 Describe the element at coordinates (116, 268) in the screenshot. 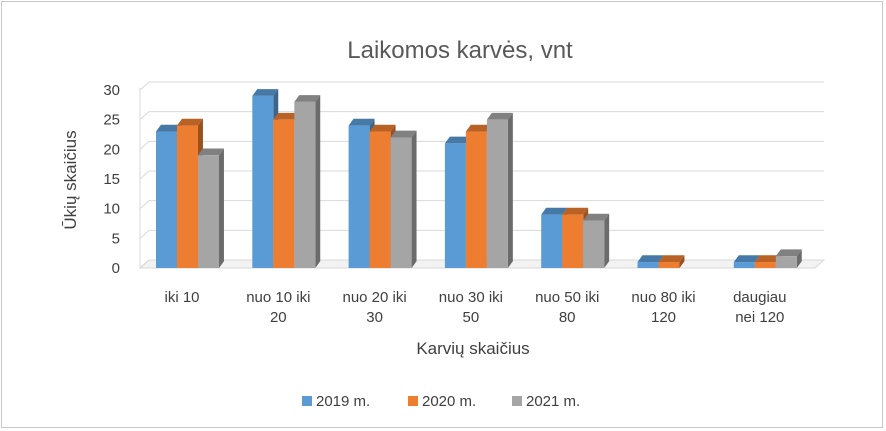

I see `y-tick-label: 0` at that location.